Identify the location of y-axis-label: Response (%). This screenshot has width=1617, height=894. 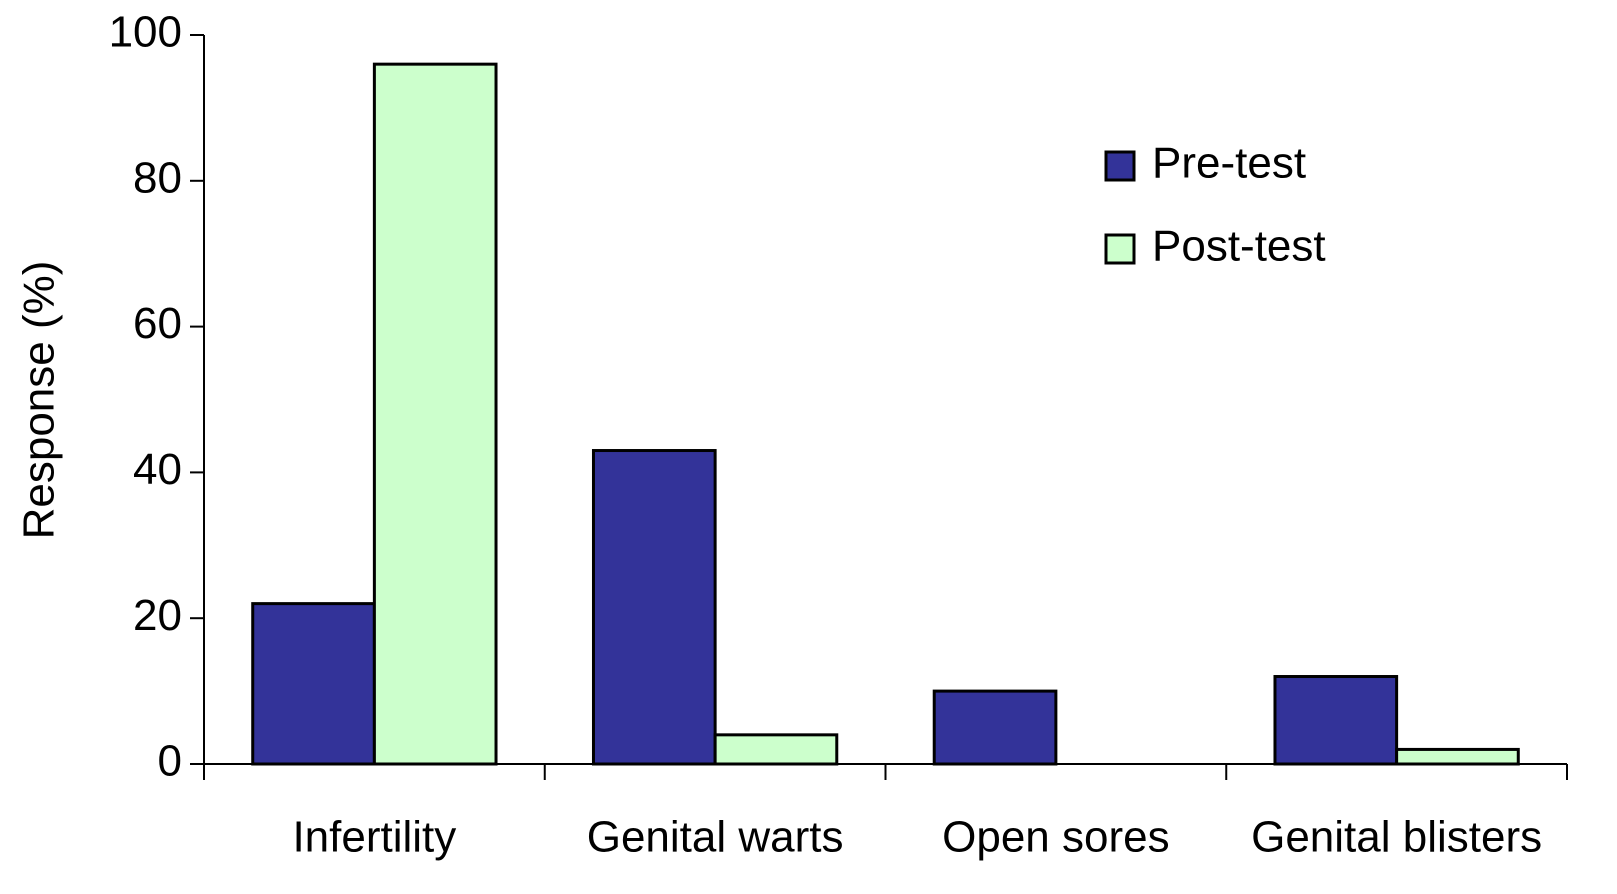
(39, 400).